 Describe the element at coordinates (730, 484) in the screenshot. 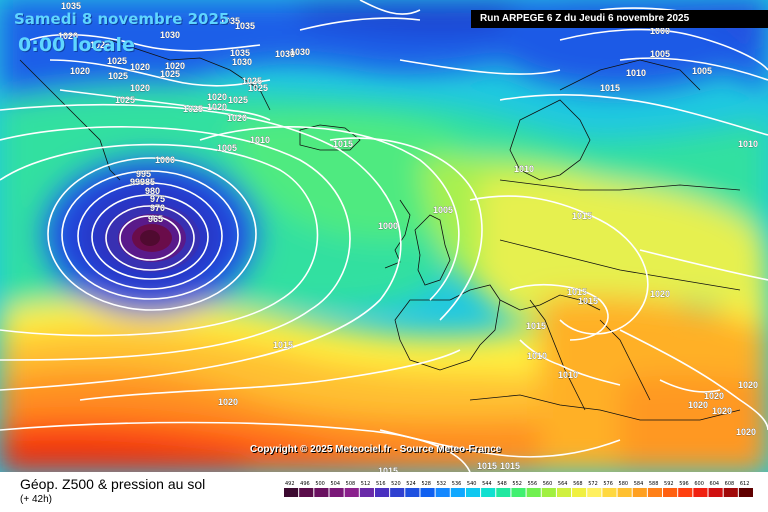

I see `legend-tick: 608` at that location.